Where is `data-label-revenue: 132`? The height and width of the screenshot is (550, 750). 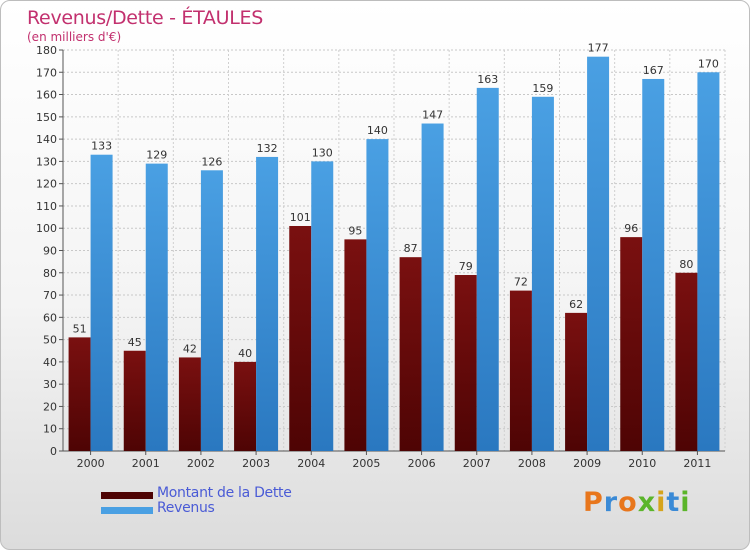
data-label-revenue: 132 is located at coordinates (267, 148).